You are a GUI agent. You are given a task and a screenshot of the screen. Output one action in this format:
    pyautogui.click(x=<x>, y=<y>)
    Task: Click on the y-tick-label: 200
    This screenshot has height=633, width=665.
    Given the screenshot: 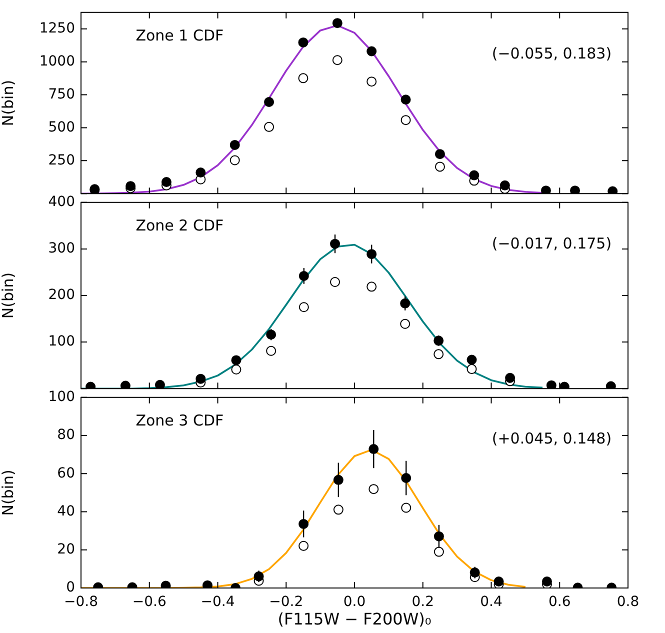 What is the action you would take?
    pyautogui.click(x=61, y=295)
    